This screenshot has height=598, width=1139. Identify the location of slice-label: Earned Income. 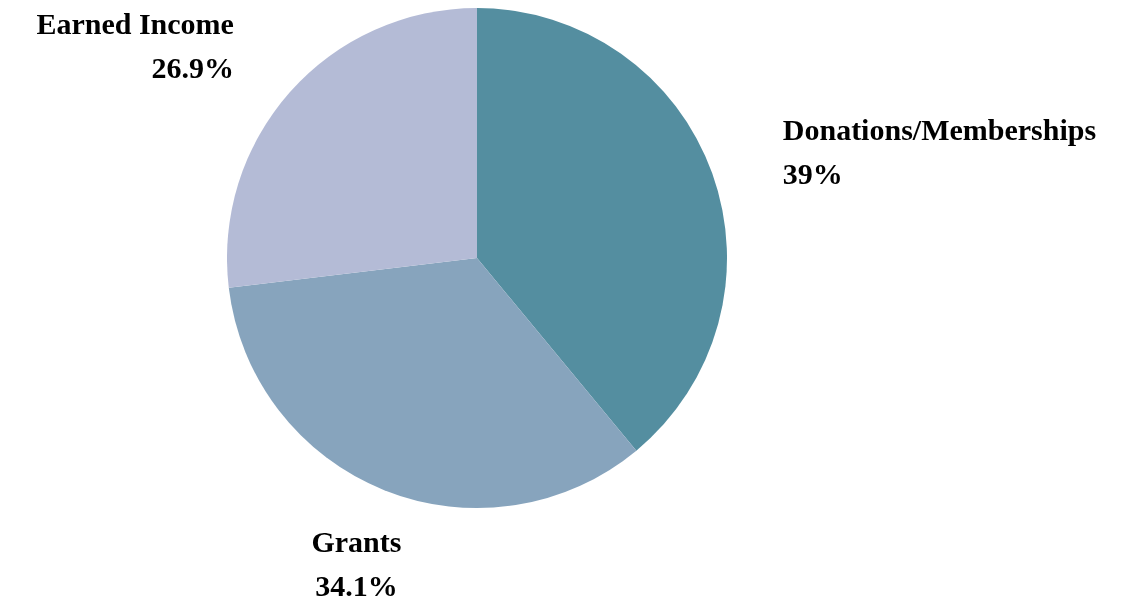
(135, 24).